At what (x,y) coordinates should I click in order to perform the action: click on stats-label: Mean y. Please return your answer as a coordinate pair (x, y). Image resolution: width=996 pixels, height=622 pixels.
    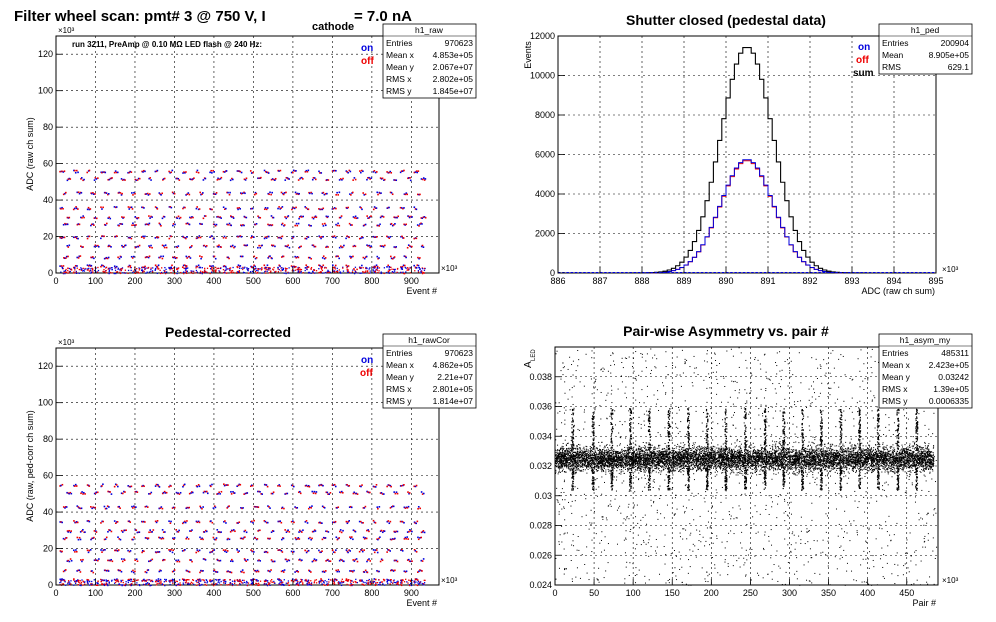
    Looking at the image, I should click on (400, 67).